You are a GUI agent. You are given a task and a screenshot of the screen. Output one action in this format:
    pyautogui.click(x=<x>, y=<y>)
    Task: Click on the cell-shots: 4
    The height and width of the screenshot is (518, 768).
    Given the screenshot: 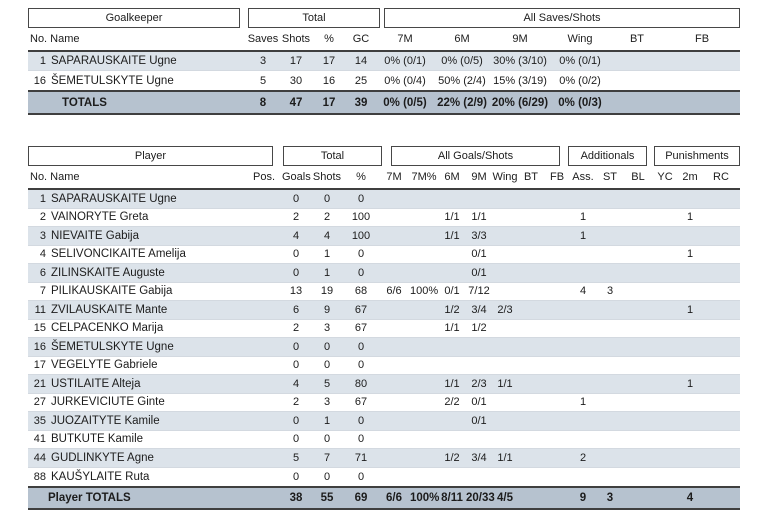 What is the action you would take?
    pyautogui.click(x=327, y=235)
    